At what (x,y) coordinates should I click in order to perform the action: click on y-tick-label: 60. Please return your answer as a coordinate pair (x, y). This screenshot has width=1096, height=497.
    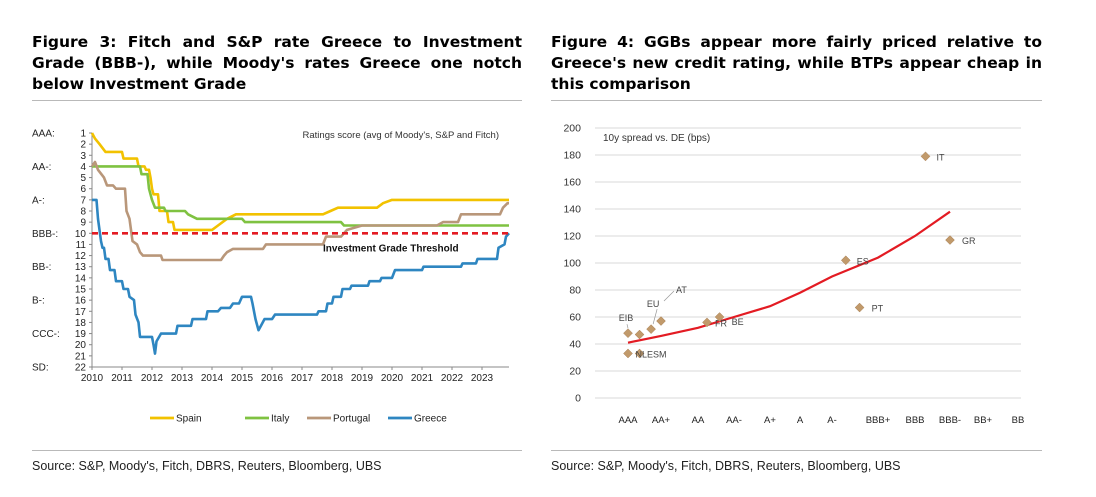
    Looking at the image, I should click on (575, 318).